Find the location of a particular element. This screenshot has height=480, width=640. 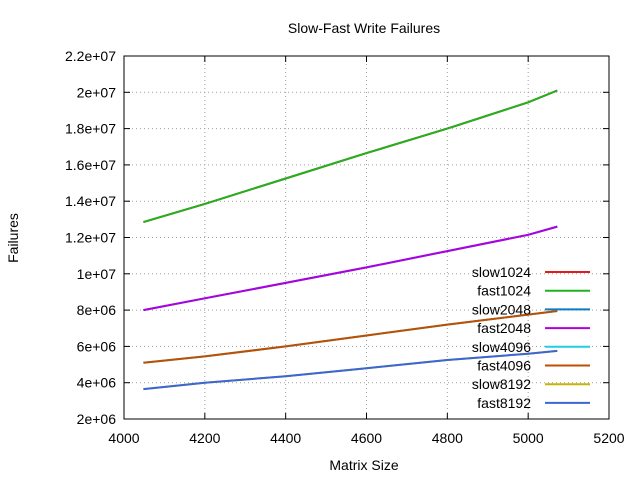

x-tick-labels: 4000 4200 4400 4600 4800 5000 5200 is located at coordinates (366, 438).